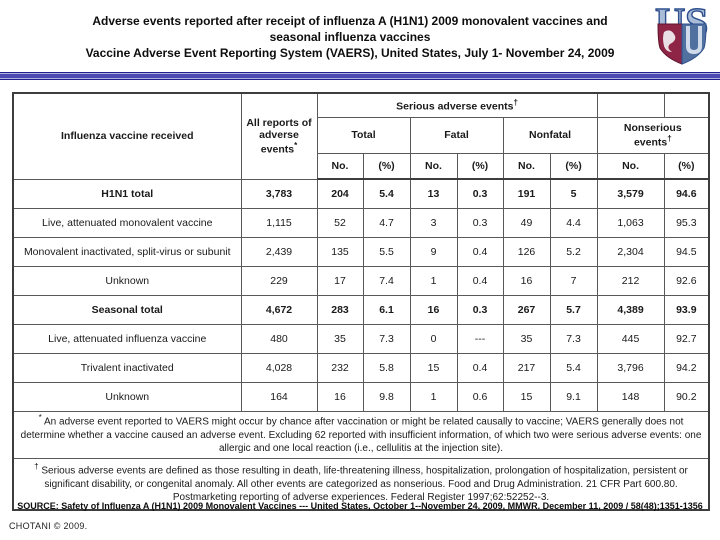  Describe the element at coordinates (686, 193) in the screenshot. I see `value-cell: 94.6` at that location.